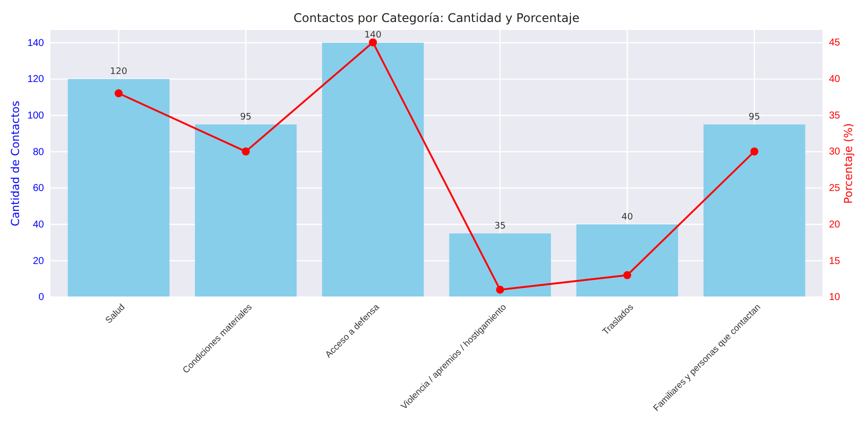 The height and width of the screenshot is (422, 856). Describe the element at coordinates (41, 298) in the screenshot. I see `y-tick-label: 0` at that location.